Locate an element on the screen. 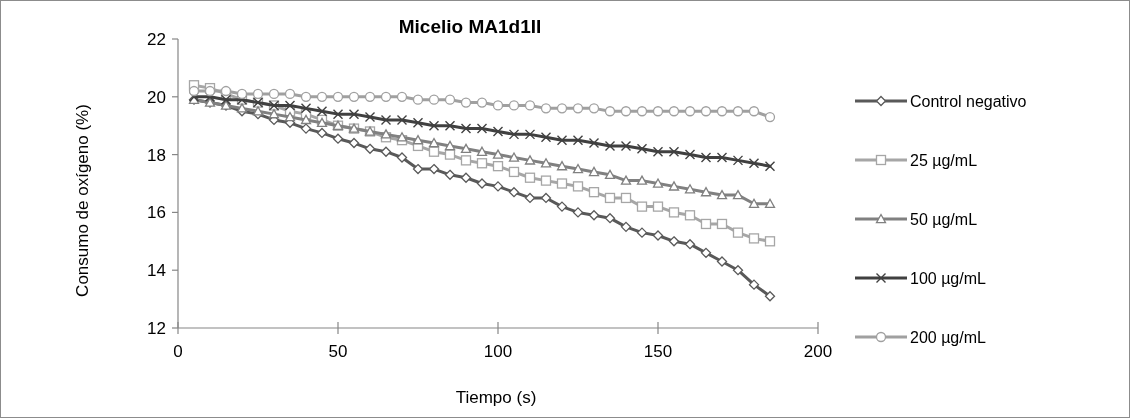  legend-label: Control negativo is located at coordinates (968, 101).